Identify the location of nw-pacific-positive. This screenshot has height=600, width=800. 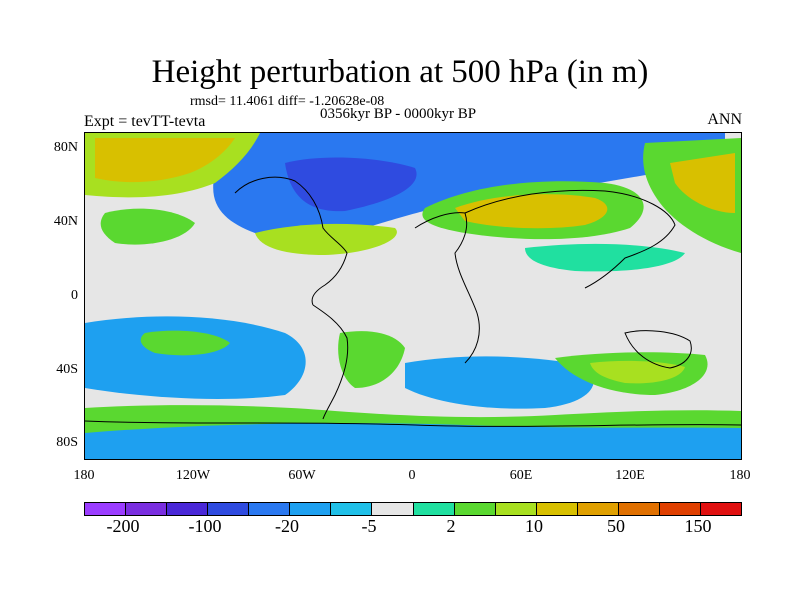
(147, 226).